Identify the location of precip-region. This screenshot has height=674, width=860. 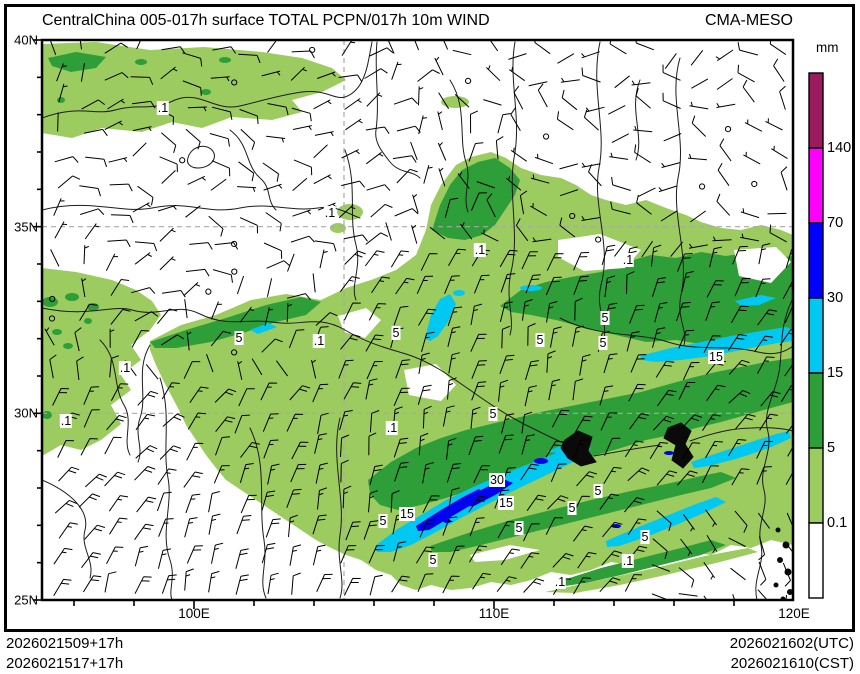
(338, 228).